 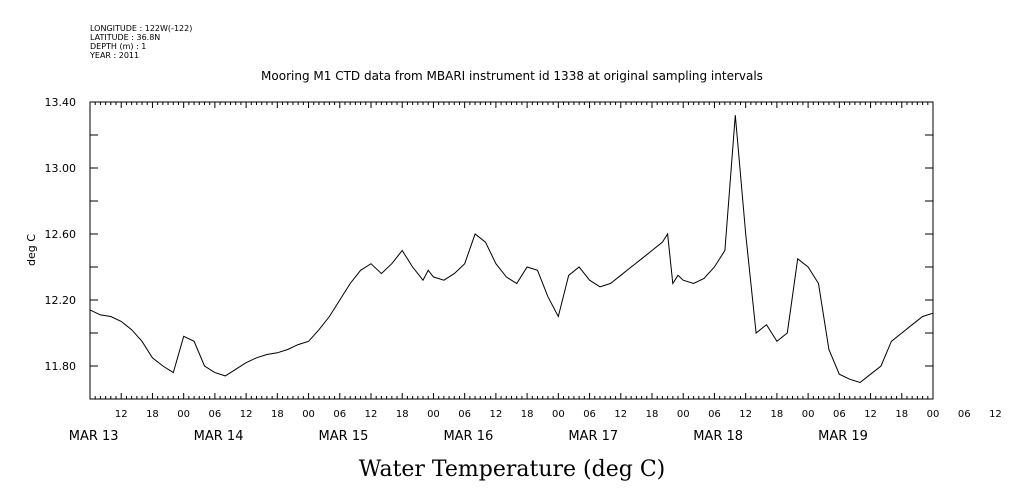 I want to click on x-day-label: MAR 19, so click(x=843, y=436).